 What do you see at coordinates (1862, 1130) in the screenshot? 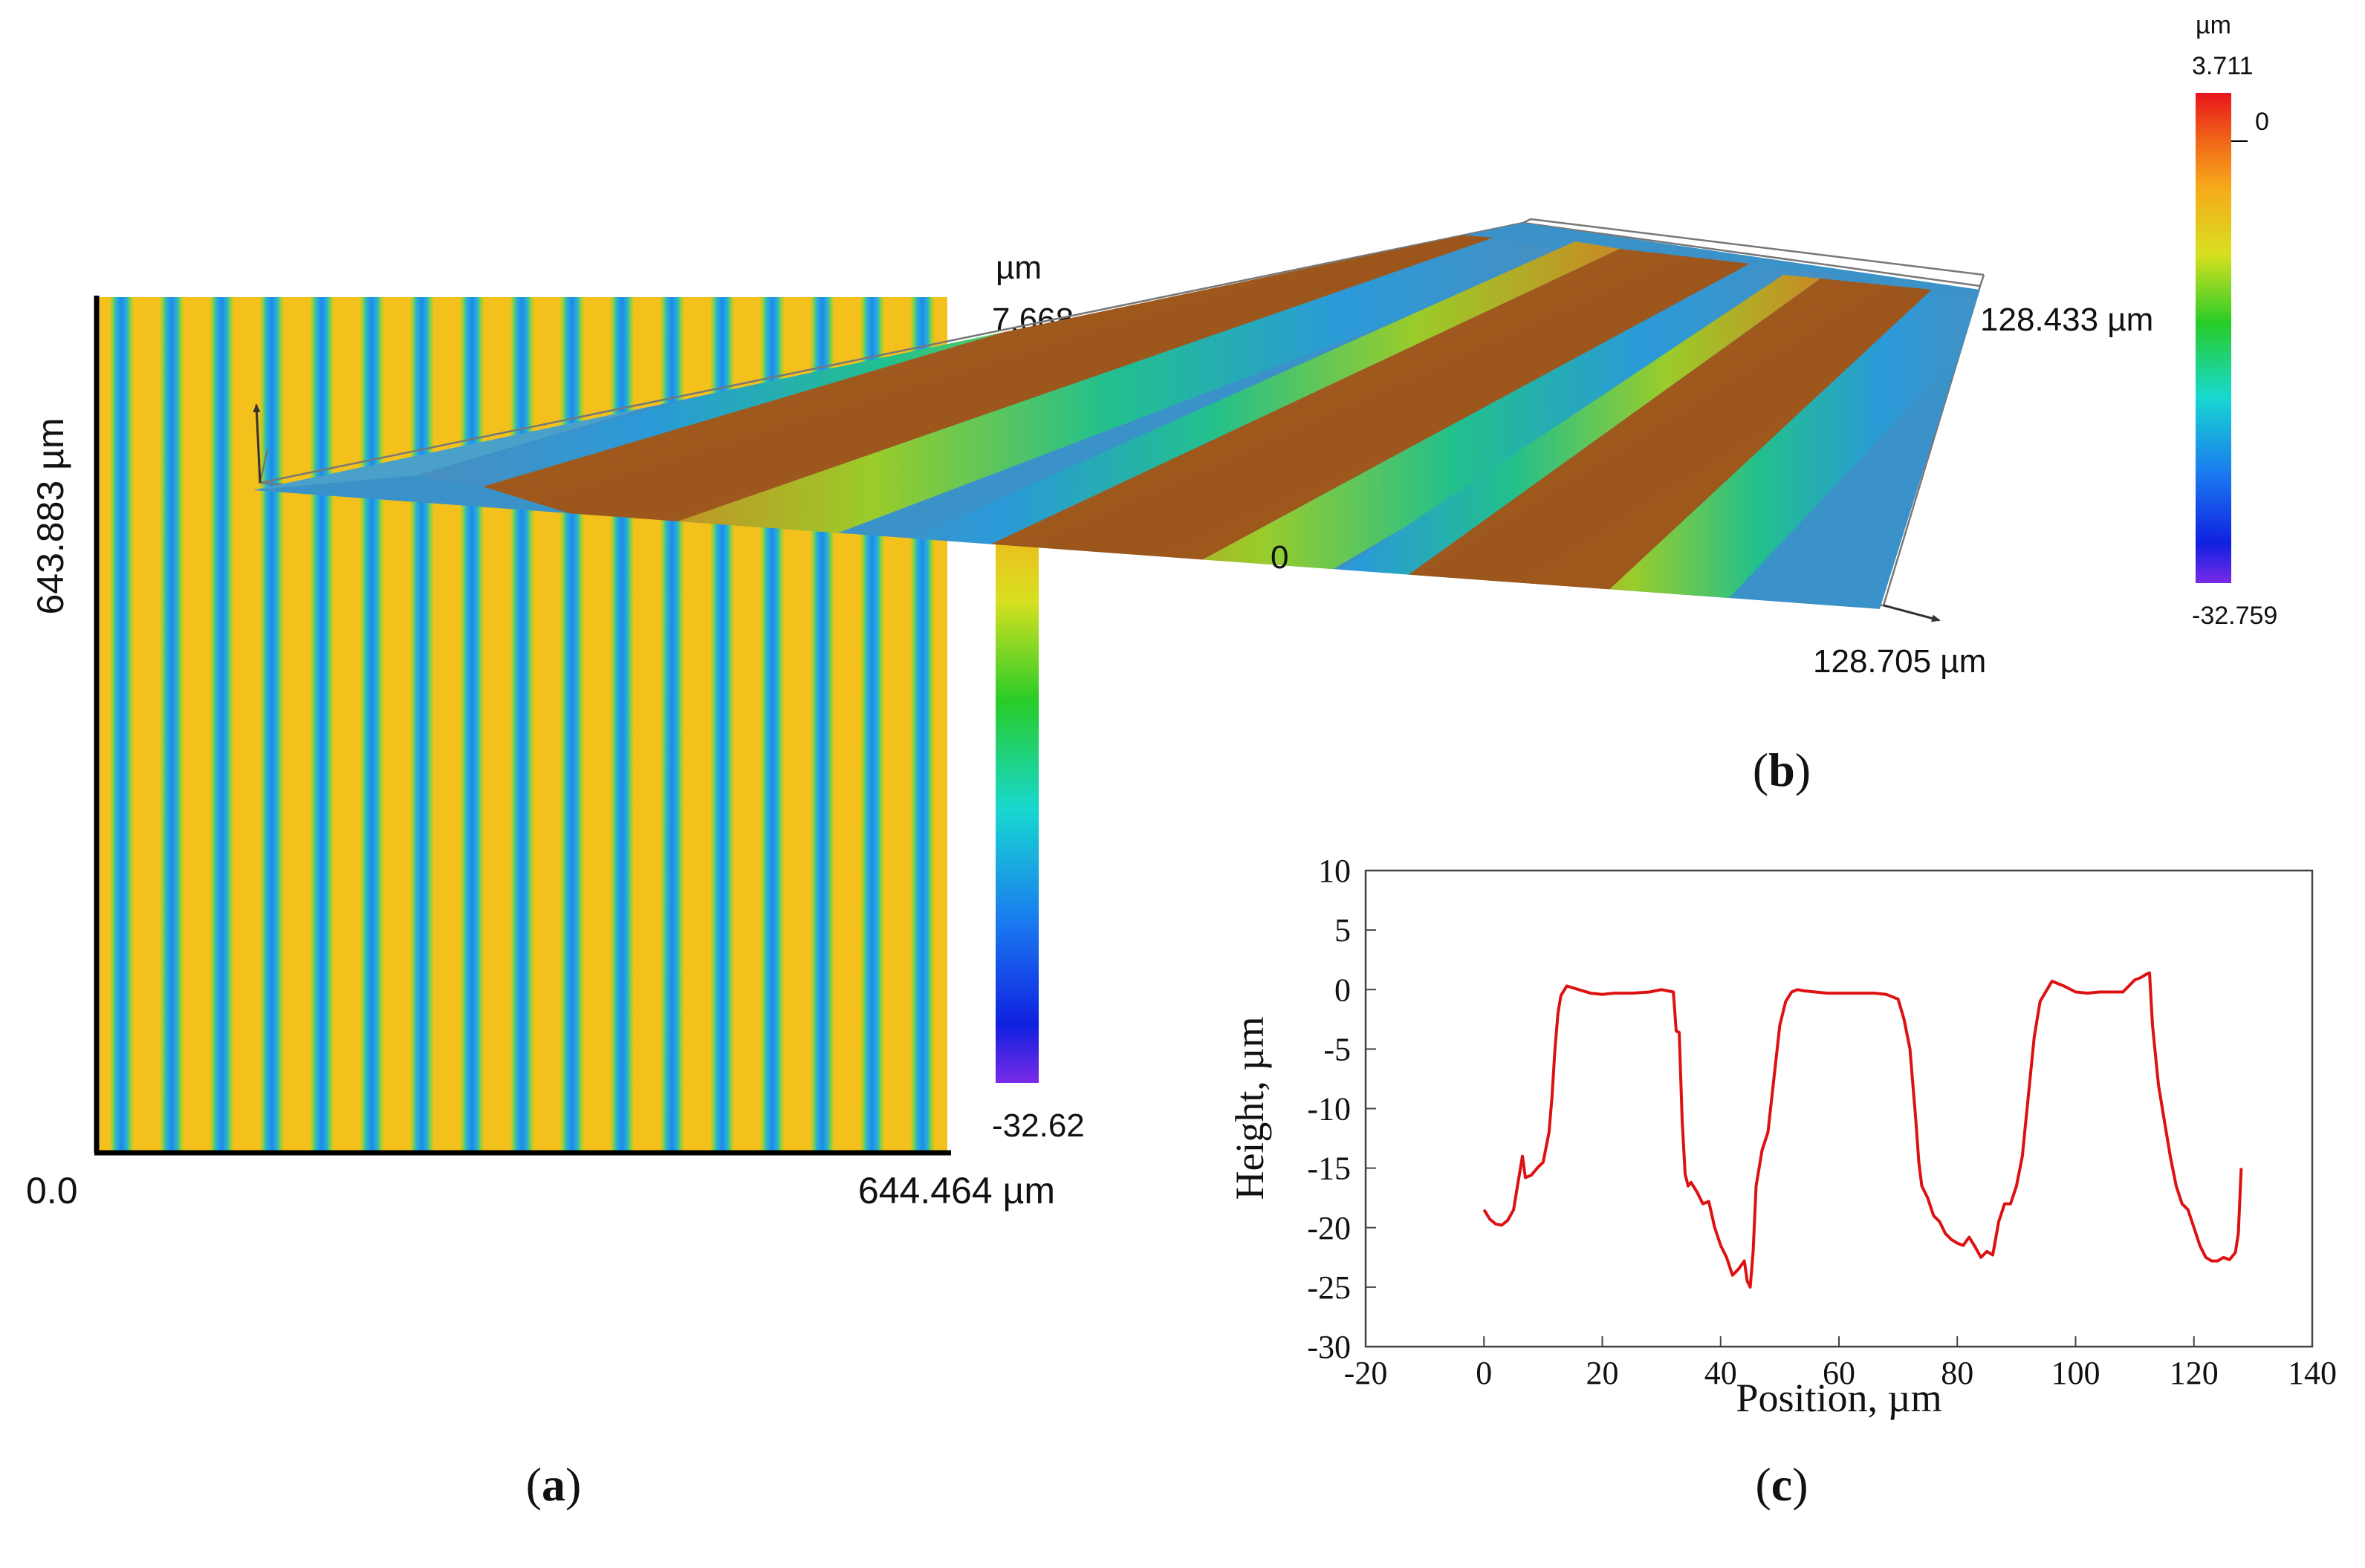
I see `profile-line` at bounding box center [1862, 1130].